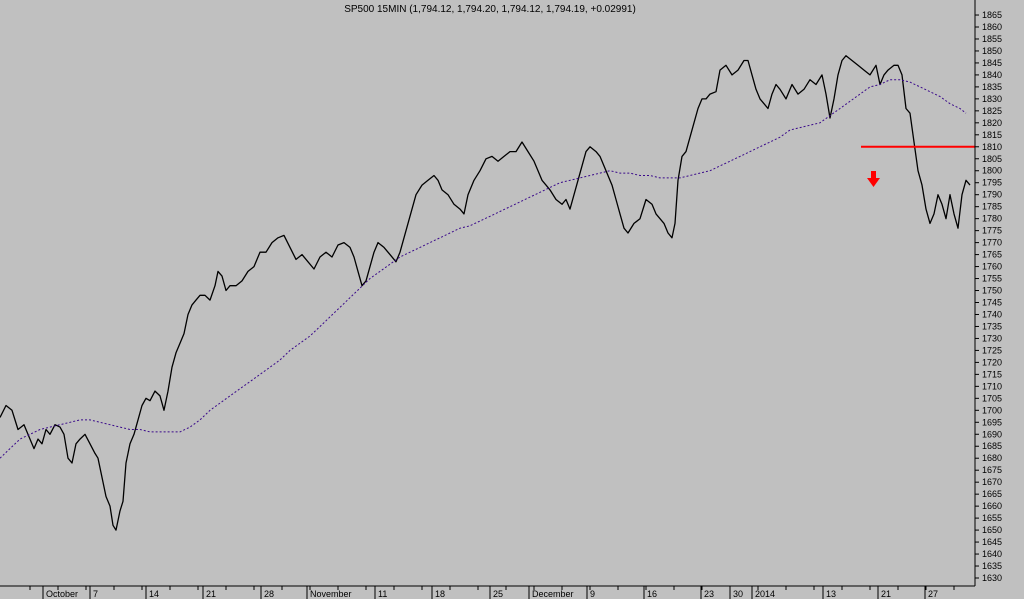  What do you see at coordinates (992, 63) in the screenshot?
I see `y-tick-label: 1845` at bounding box center [992, 63].